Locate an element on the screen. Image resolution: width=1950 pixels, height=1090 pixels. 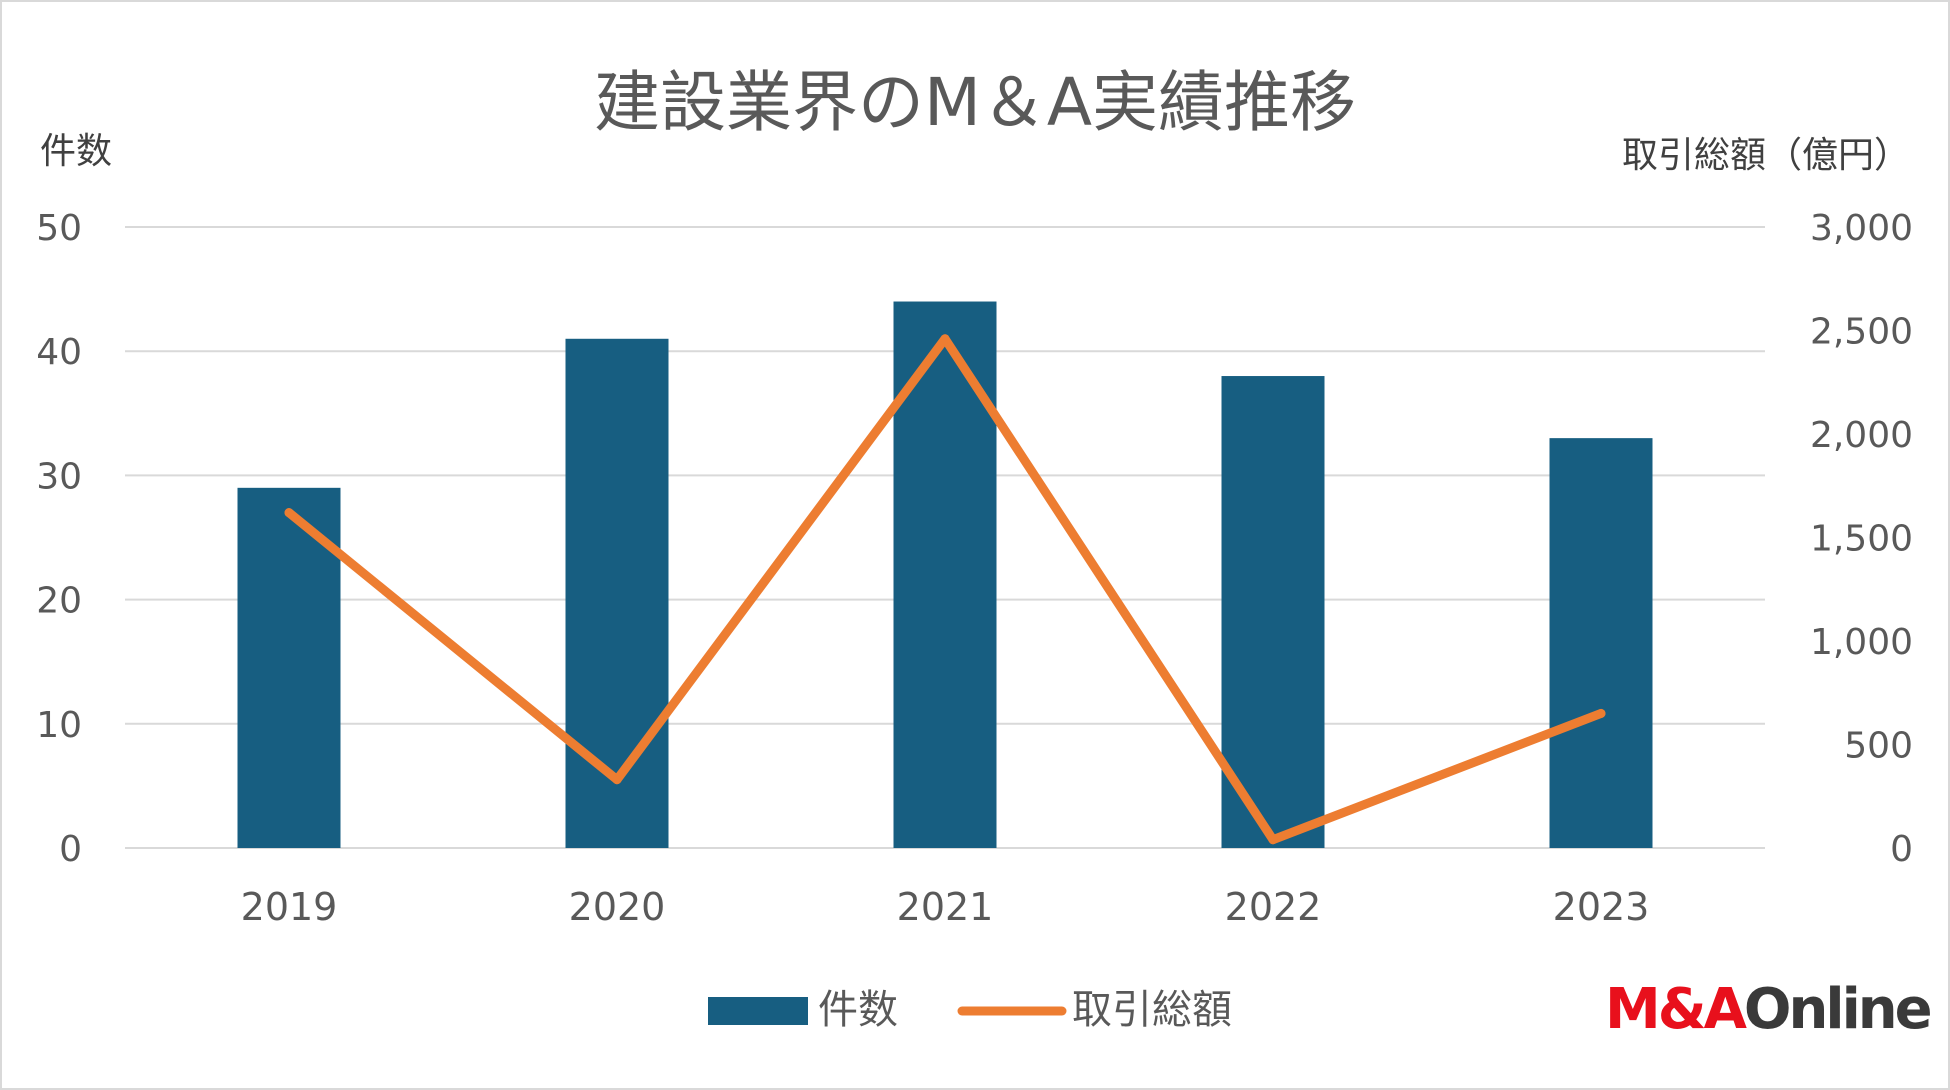
y-right-tick-label: 2,500 is located at coordinates (1861, 332).